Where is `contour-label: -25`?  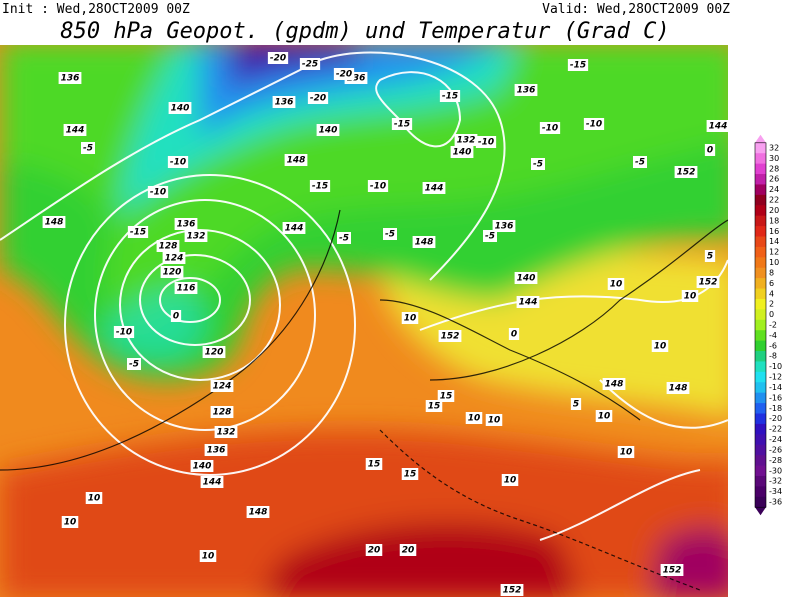
contour-label: -25 is located at coordinates (310, 64).